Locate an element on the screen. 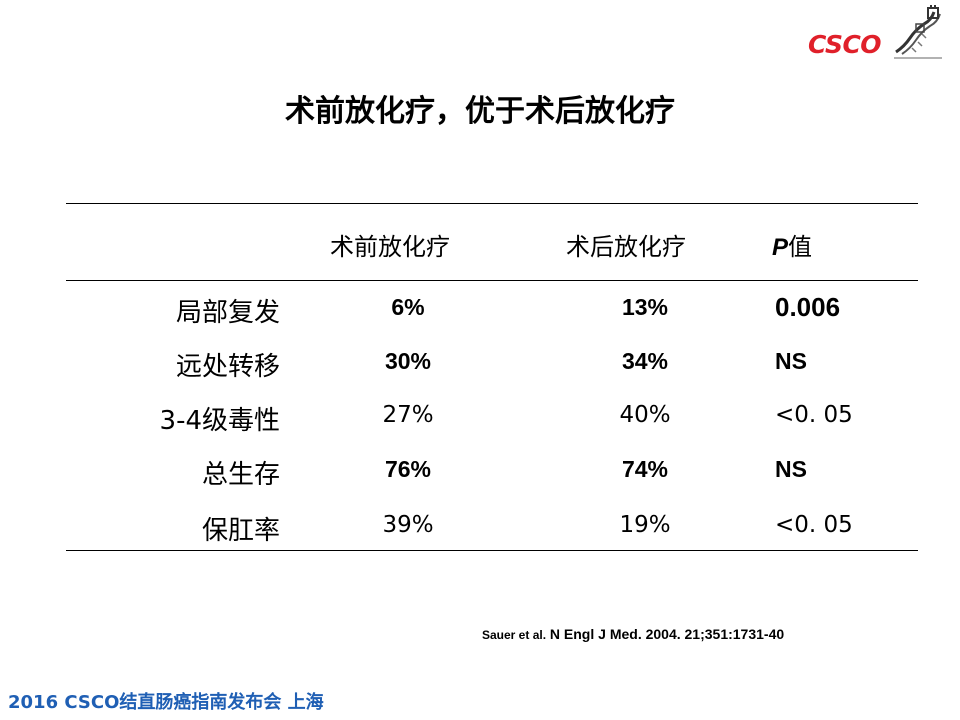 This screenshot has width=960, height=720. header-preop: 术前放化疗 is located at coordinates (390, 247).